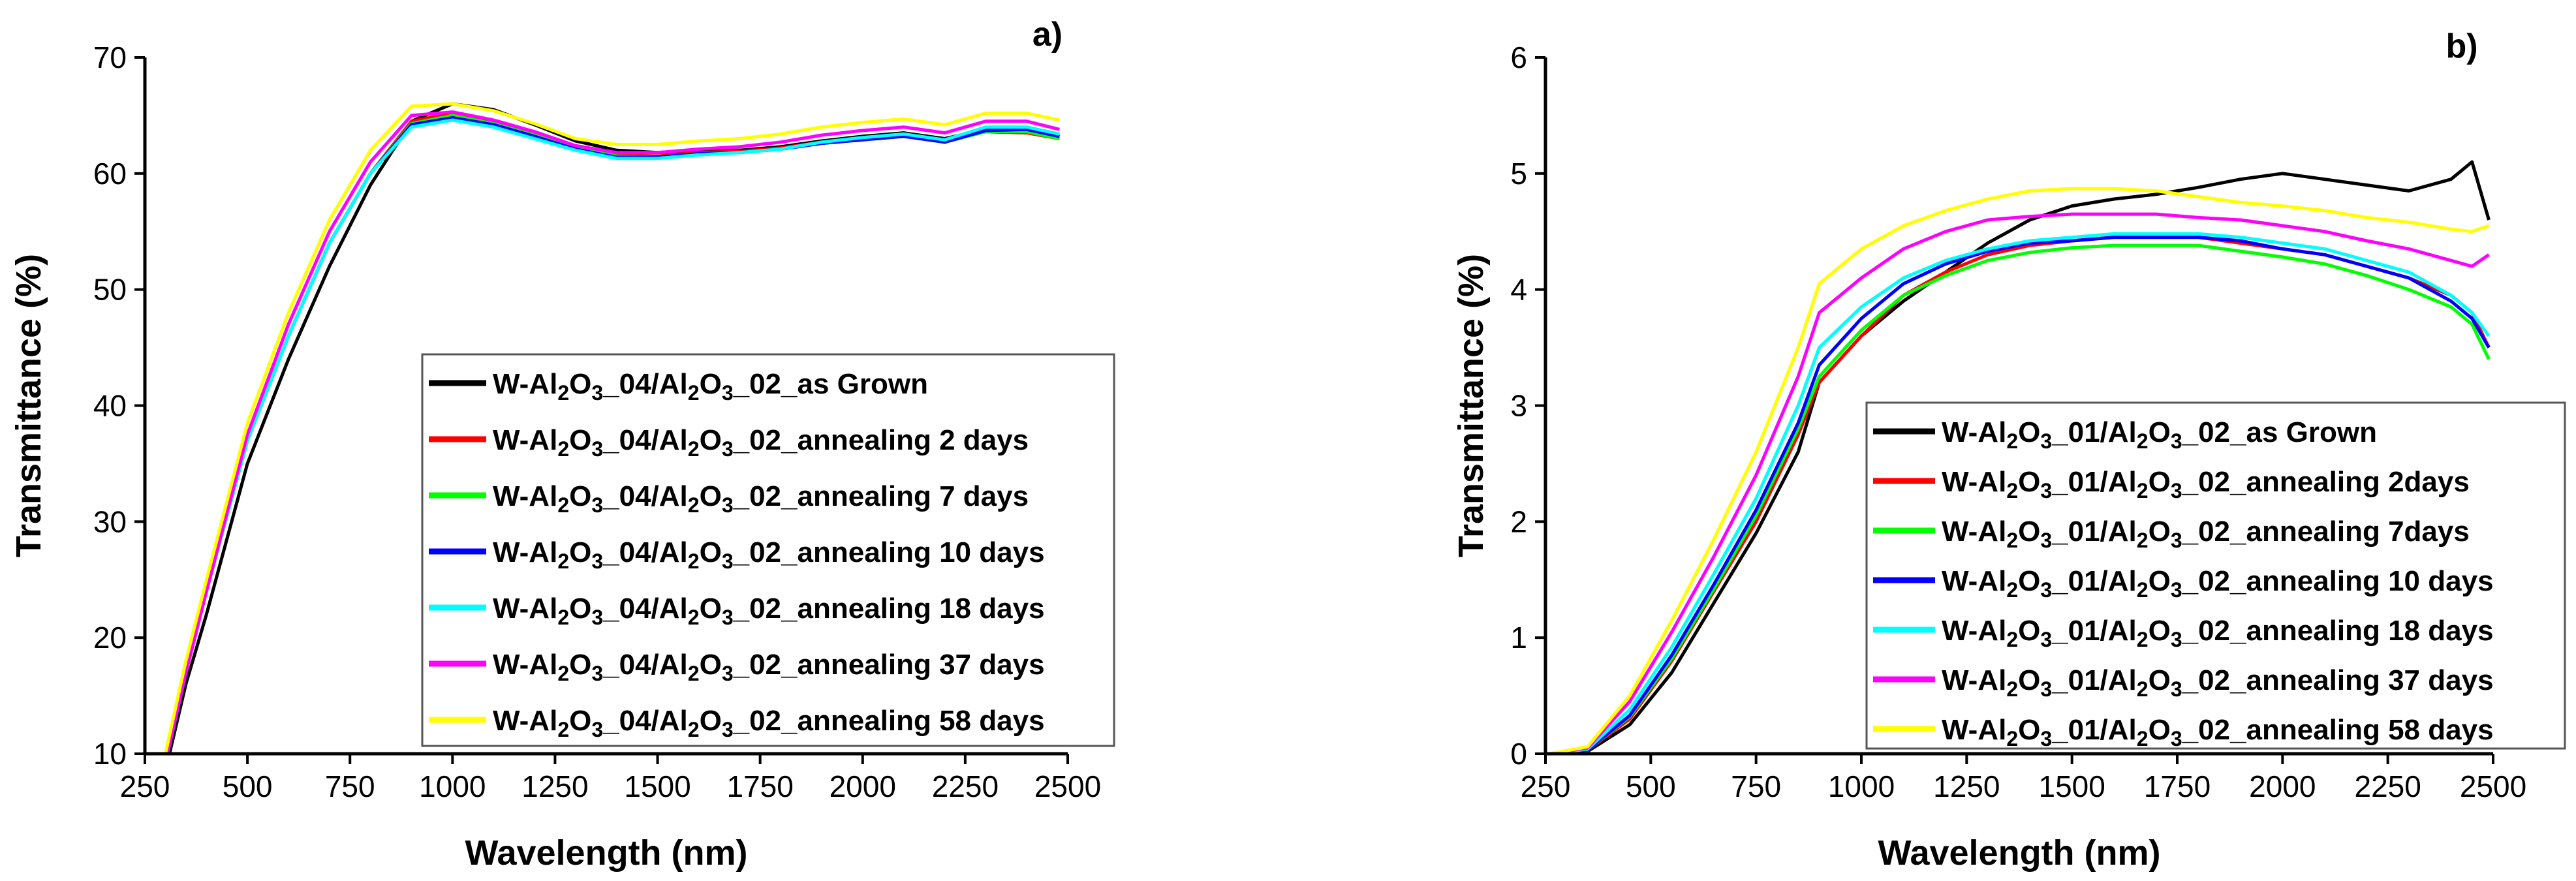 The image size is (2576, 881). Describe the element at coordinates (110, 406) in the screenshot. I see `y-tick-label: 40` at that location.